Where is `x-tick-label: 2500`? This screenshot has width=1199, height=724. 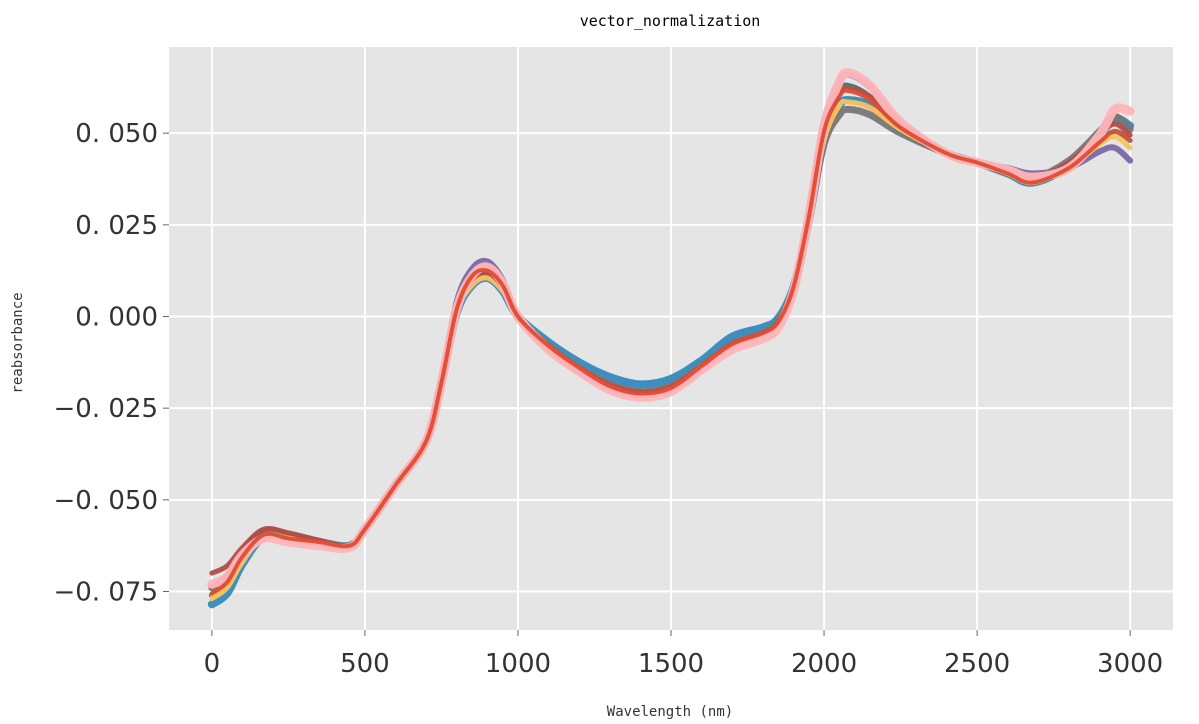 x-tick-label: 2500 is located at coordinates (977, 664).